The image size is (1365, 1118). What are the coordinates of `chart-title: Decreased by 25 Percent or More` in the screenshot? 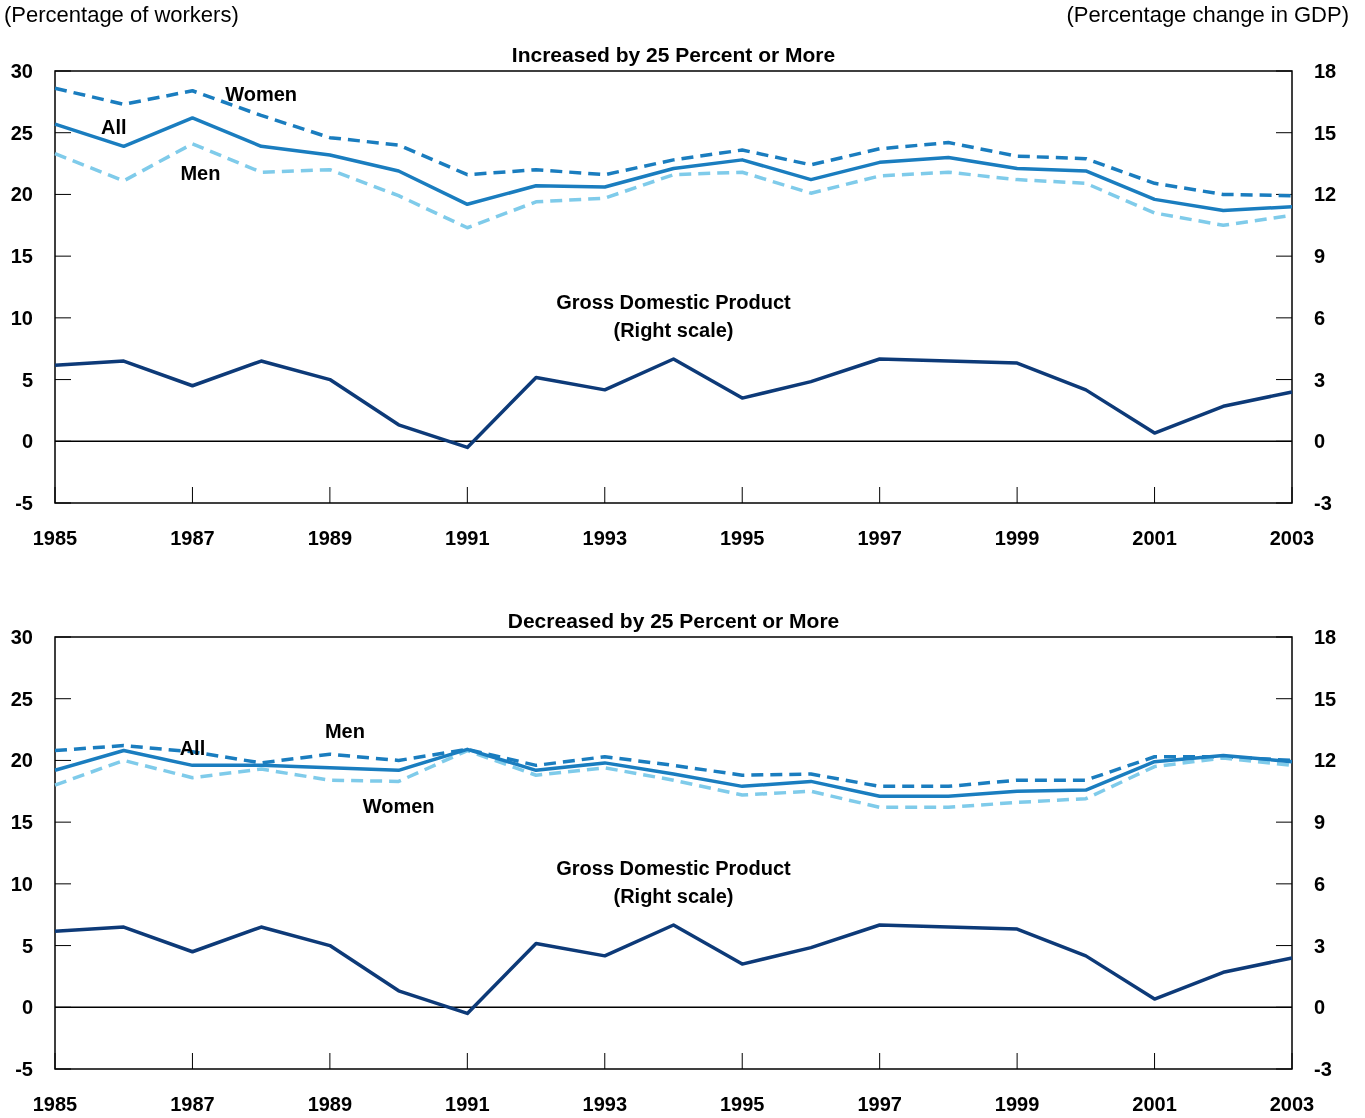 It's located at (673, 620).